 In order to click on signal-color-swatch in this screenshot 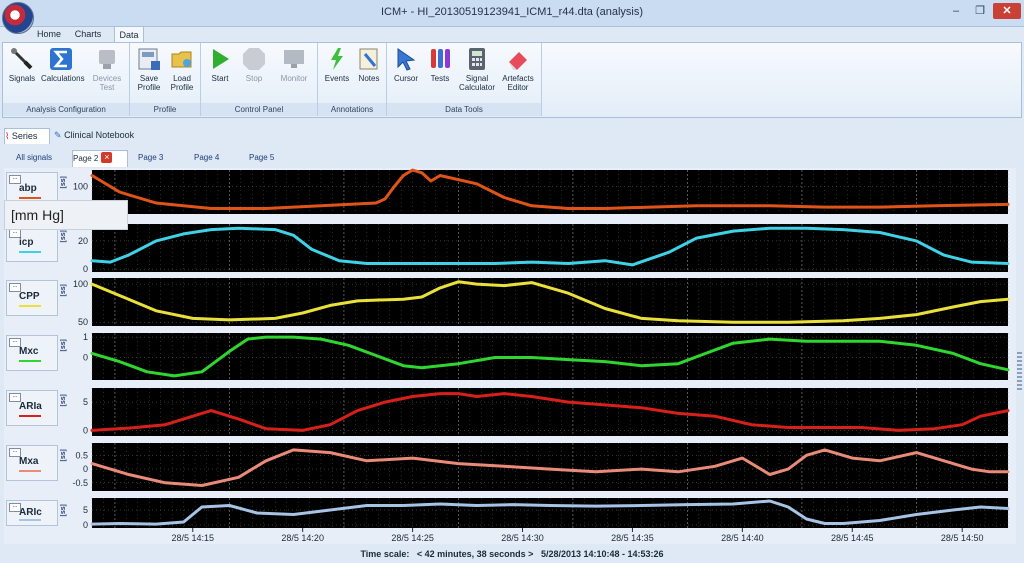, I will do `click(30, 520)`.